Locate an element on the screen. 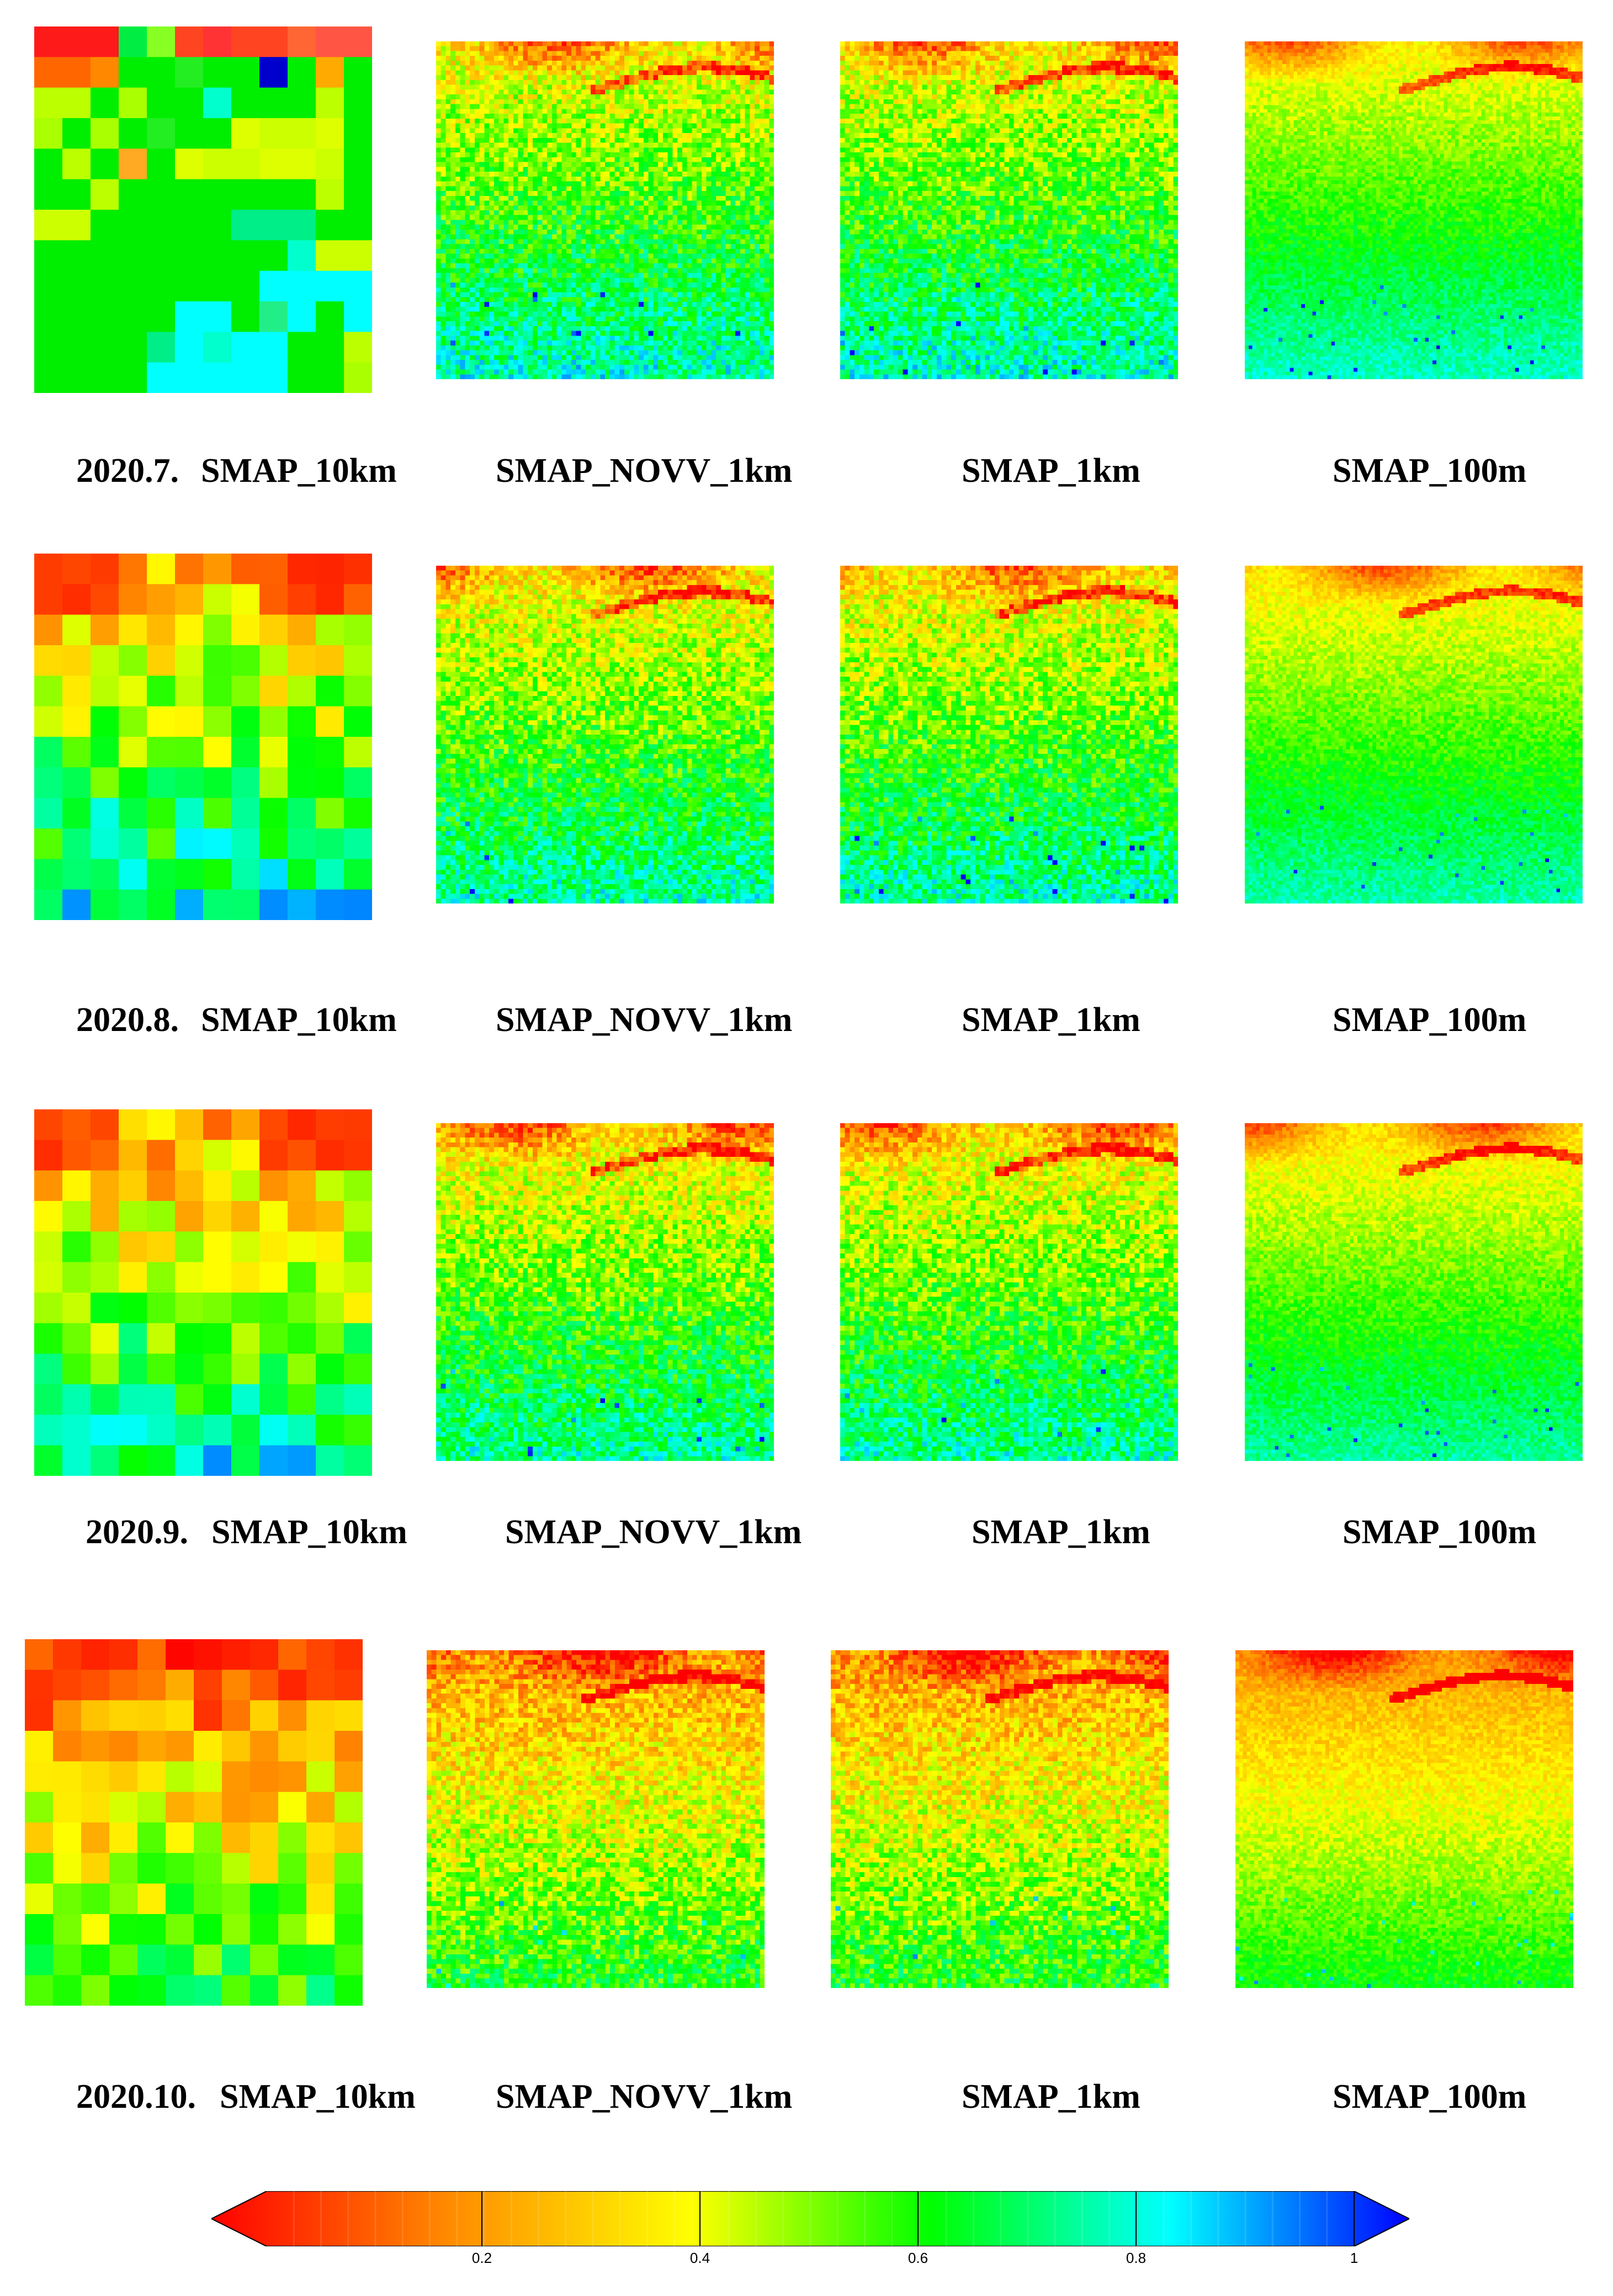 This screenshot has height=2296, width=1613. row-label-month: 2020.8. is located at coordinates (128, 1020).